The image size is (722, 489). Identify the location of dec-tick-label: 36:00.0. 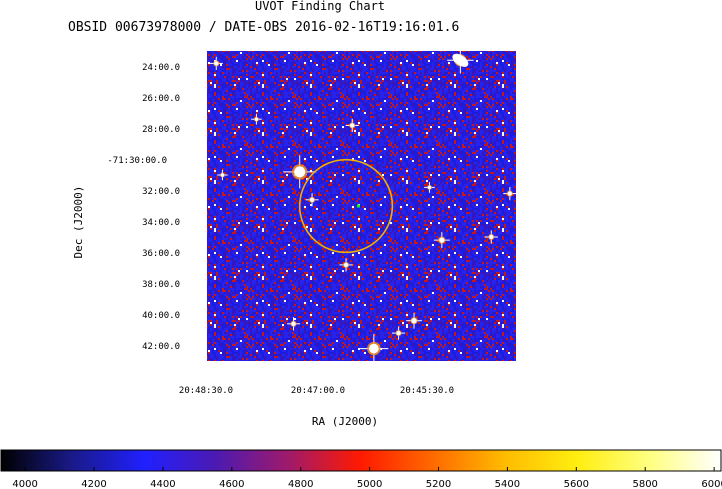
(161, 254).